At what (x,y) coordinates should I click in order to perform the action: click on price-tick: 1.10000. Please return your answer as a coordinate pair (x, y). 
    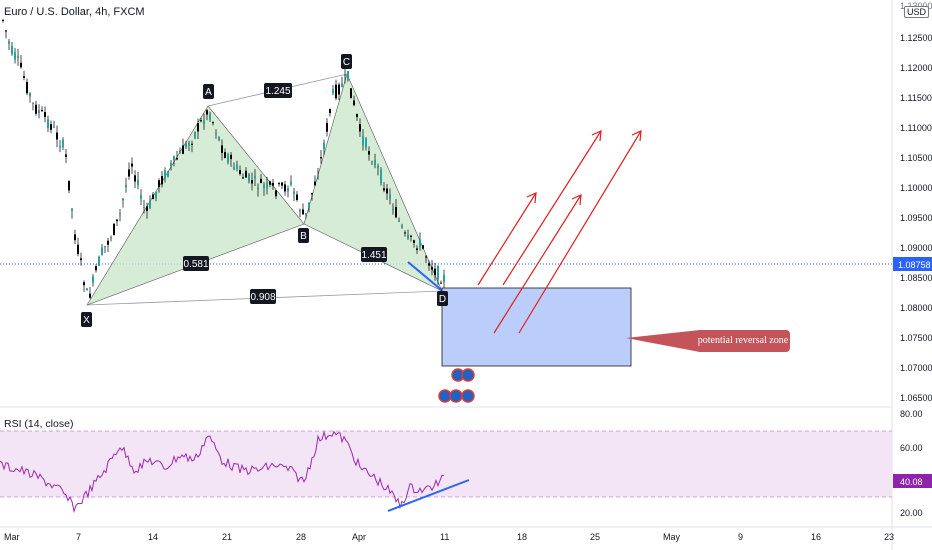
    Looking at the image, I should click on (916, 188).